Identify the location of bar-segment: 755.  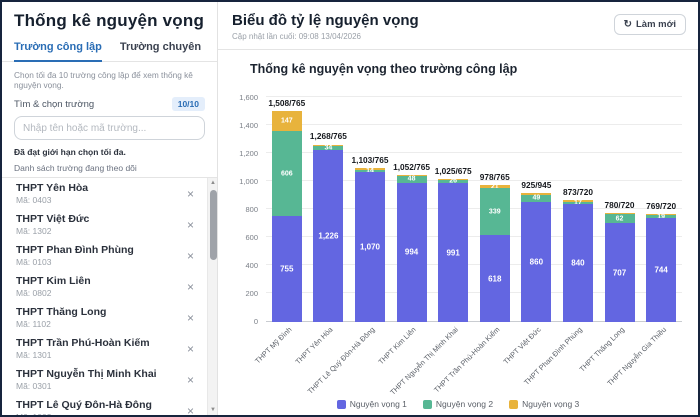
(286, 269).